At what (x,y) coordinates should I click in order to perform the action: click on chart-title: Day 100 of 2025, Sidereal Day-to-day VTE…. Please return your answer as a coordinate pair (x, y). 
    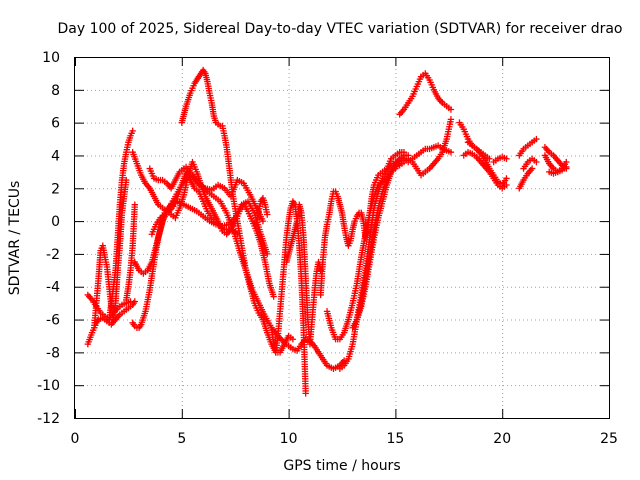
    Looking at the image, I should click on (339, 29).